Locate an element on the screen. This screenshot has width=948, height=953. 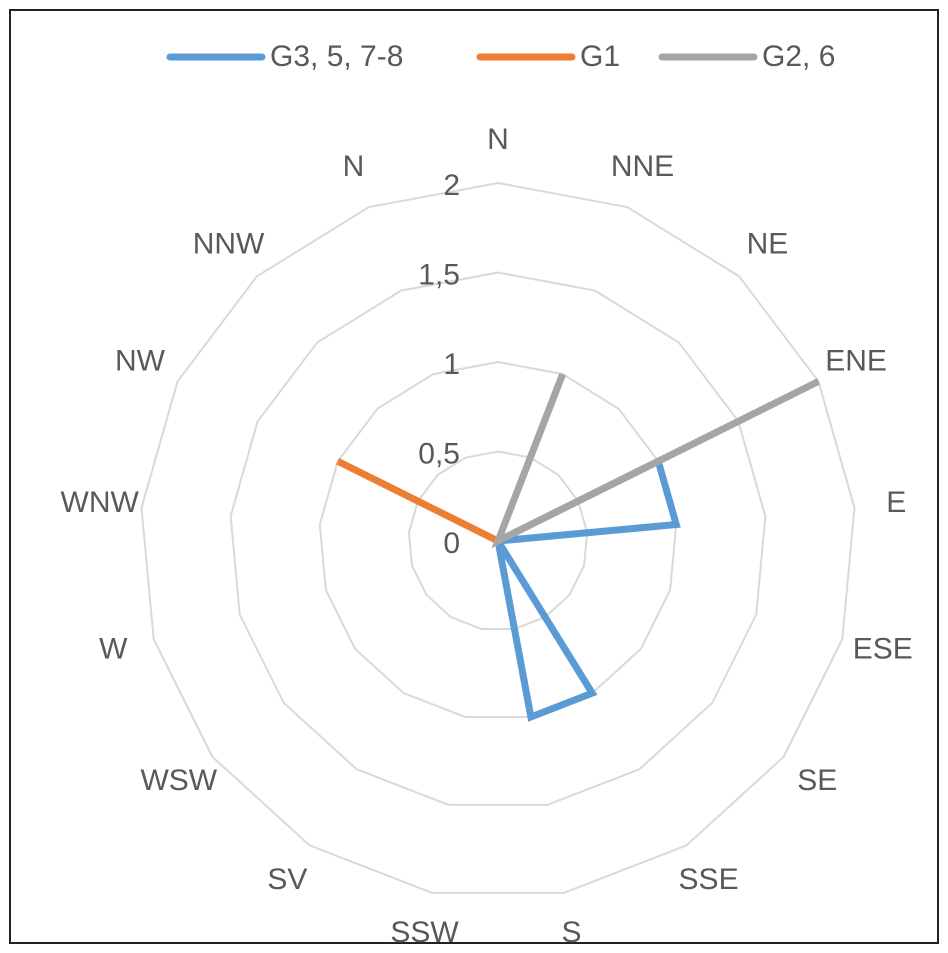
category-label: SSE is located at coordinates (709, 879).